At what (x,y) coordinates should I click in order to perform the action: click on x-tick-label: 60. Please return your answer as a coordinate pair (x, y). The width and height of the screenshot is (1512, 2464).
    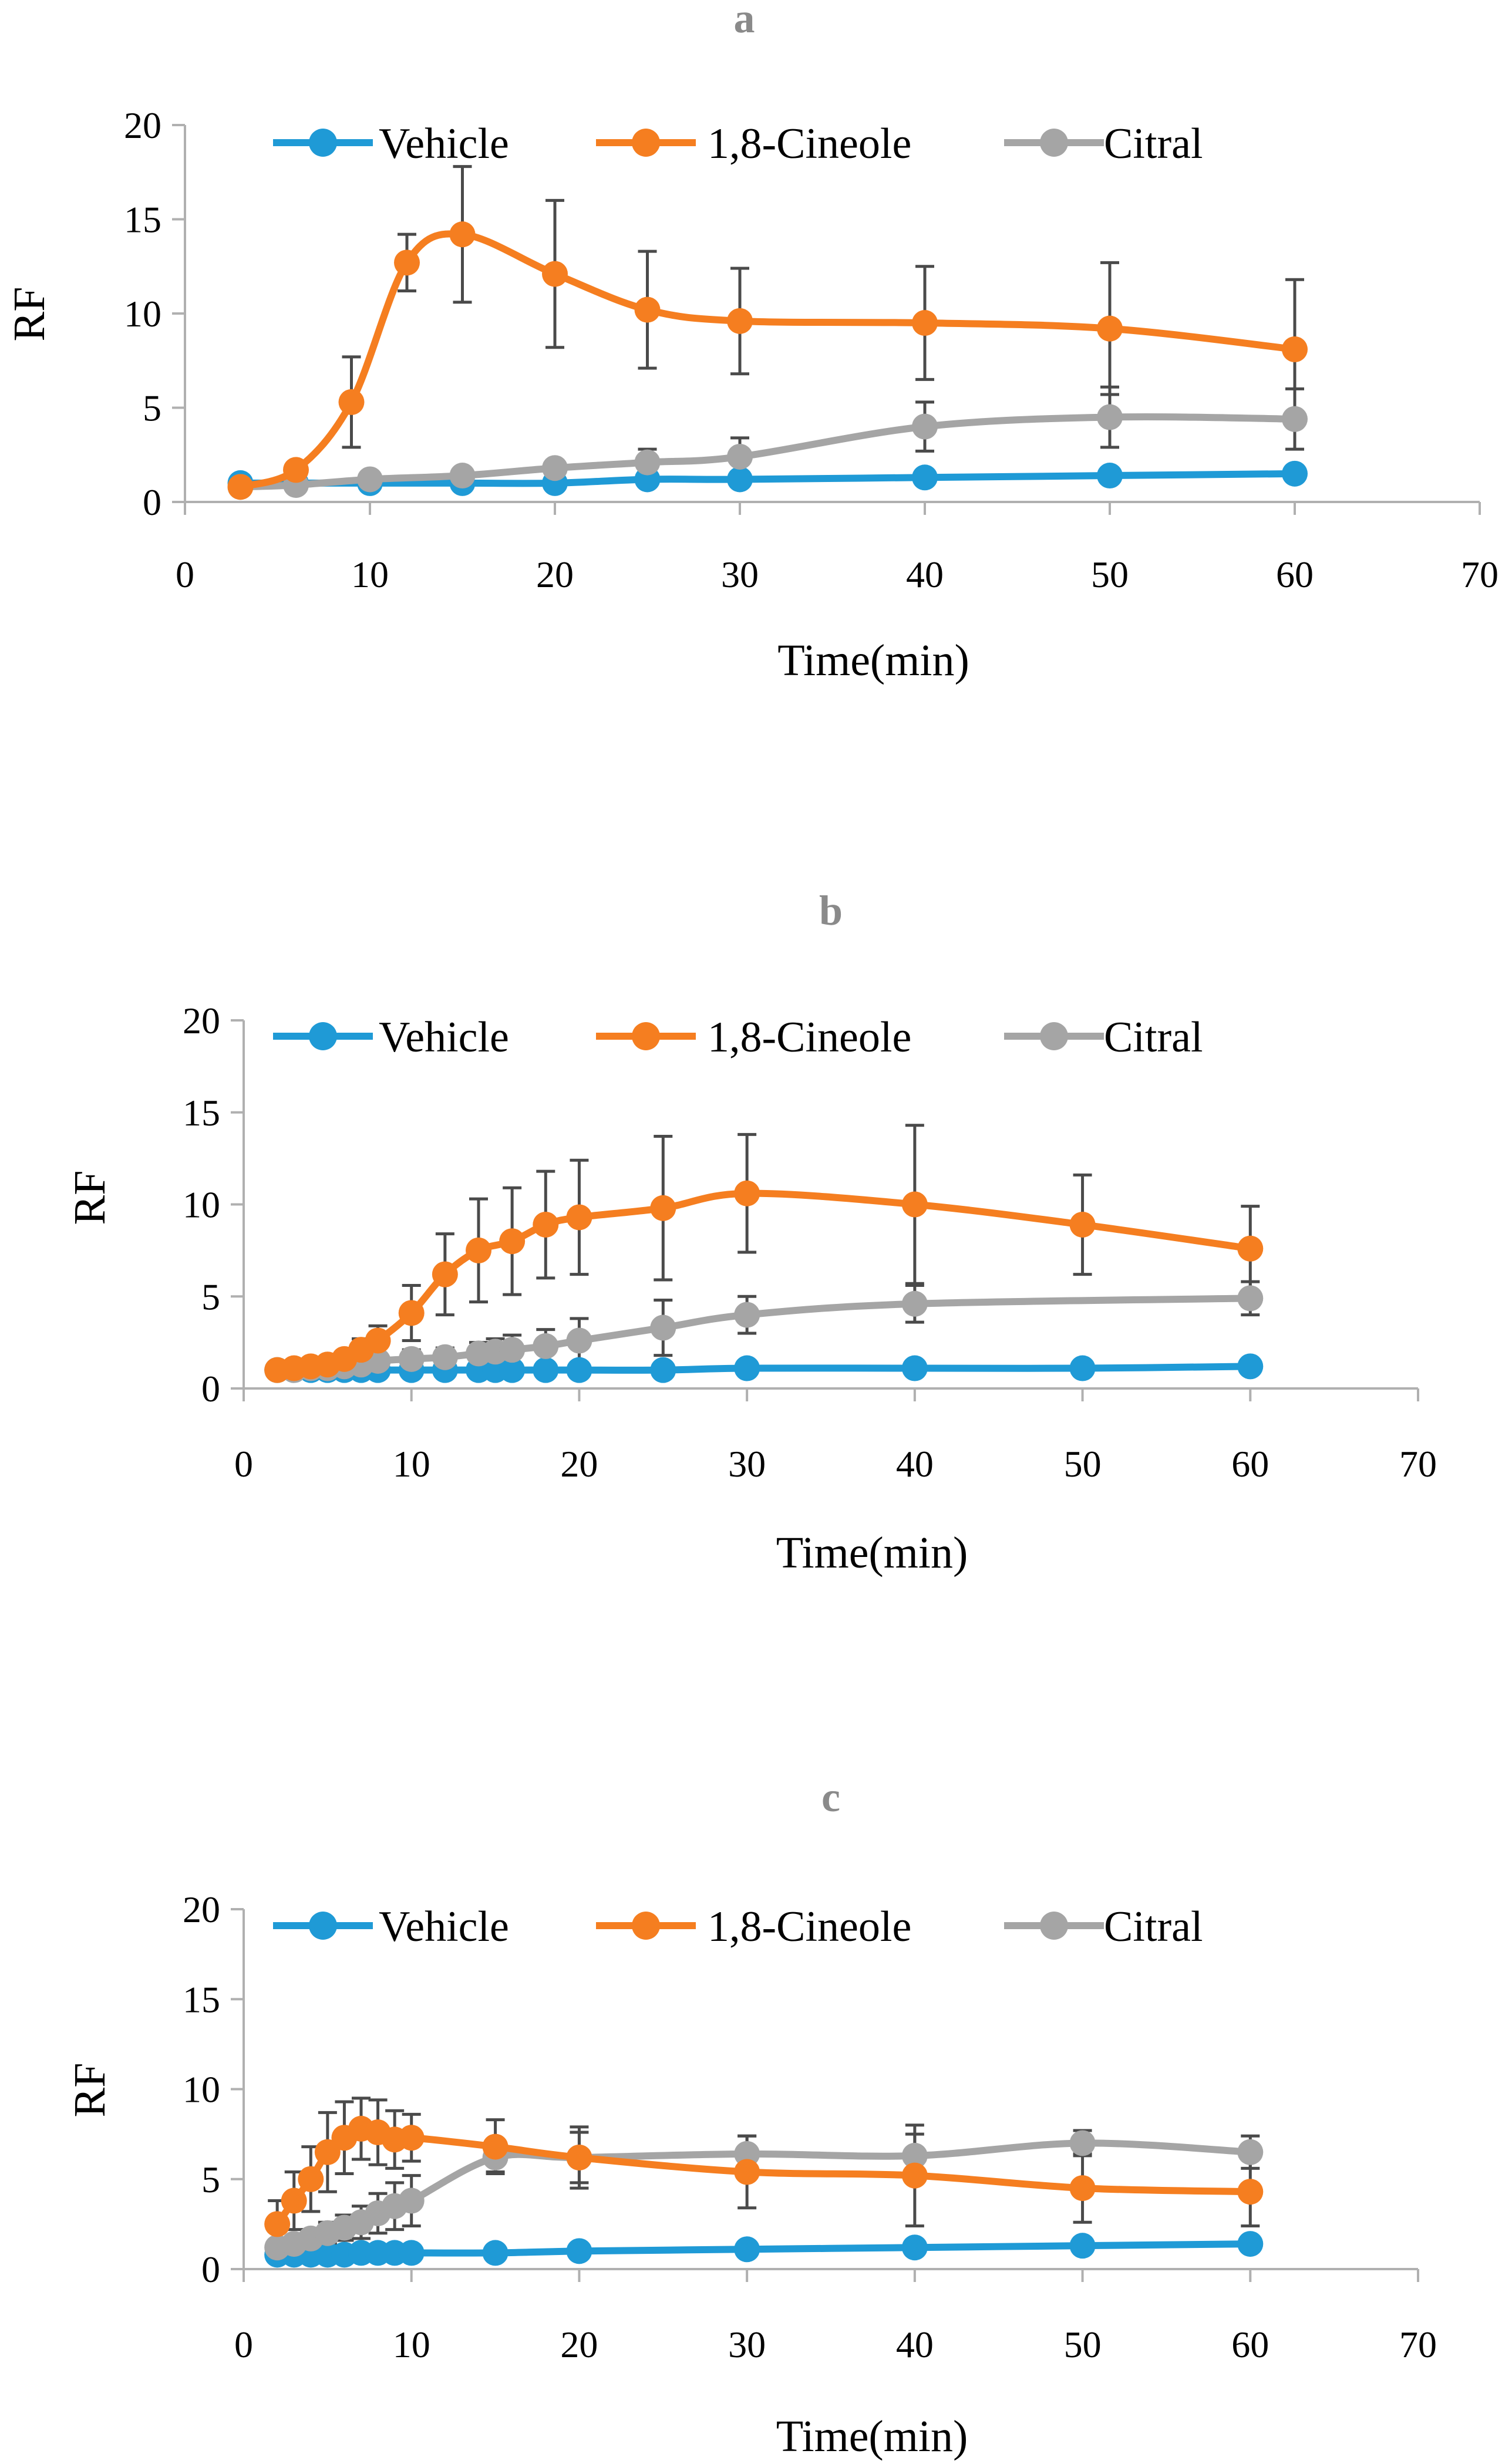
    Looking at the image, I should click on (1295, 574).